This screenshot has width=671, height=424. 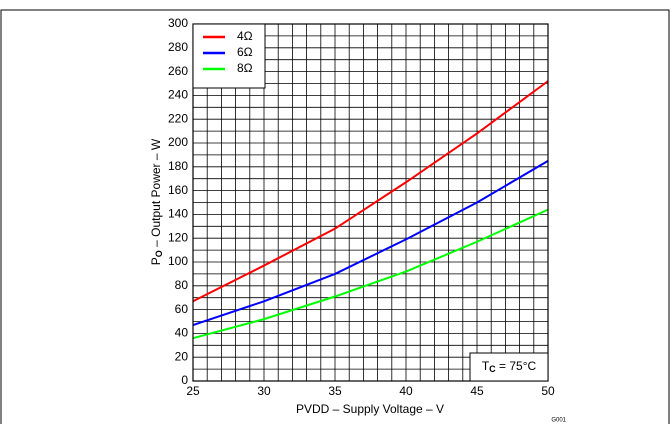 I want to click on y-tick-label: 80, so click(x=182, y=285).